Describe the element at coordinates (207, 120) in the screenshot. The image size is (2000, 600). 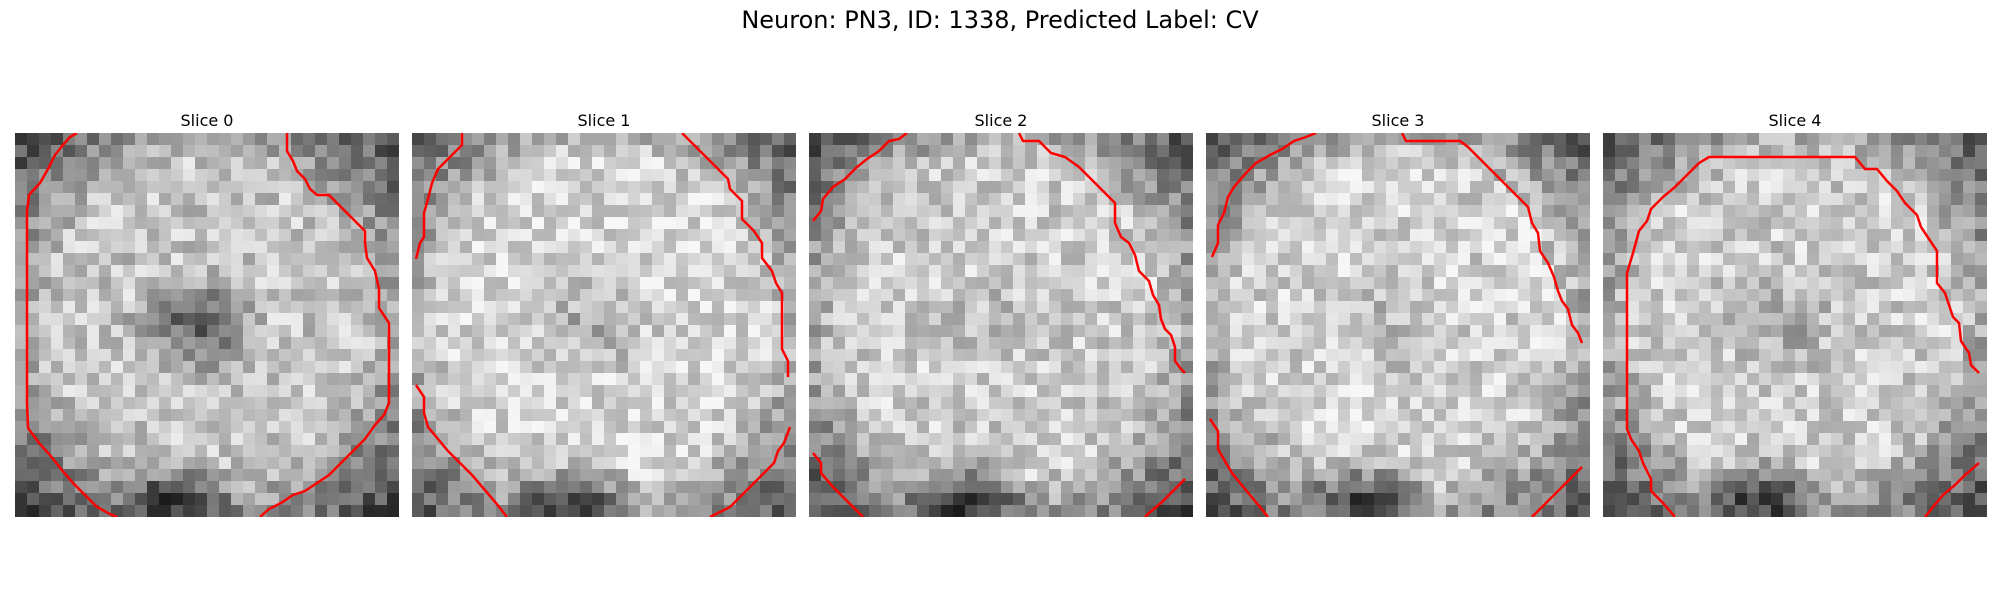
I see `slice-title: Slice 0` at that location.